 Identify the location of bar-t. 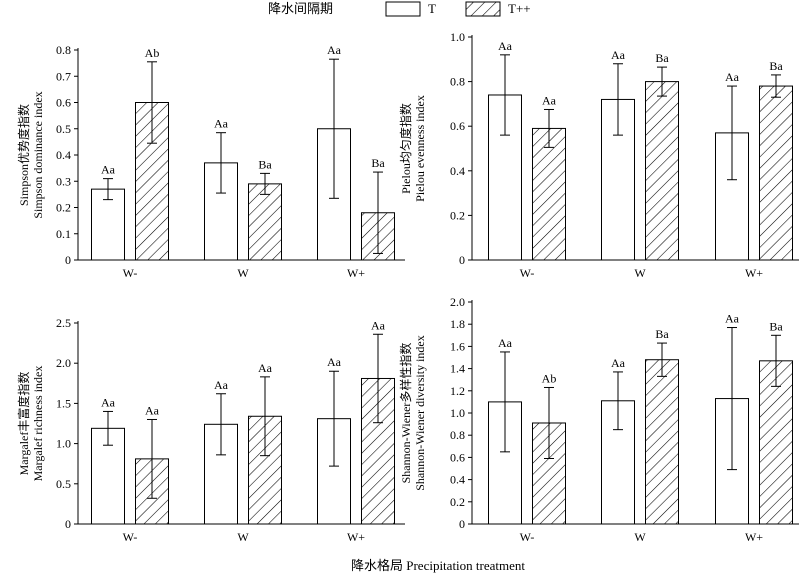
(108, 224).